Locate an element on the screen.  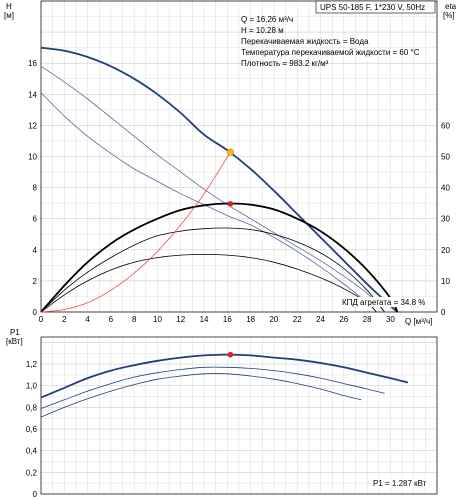
y-axis-unit: [м] is located at coordinates (9, 15).